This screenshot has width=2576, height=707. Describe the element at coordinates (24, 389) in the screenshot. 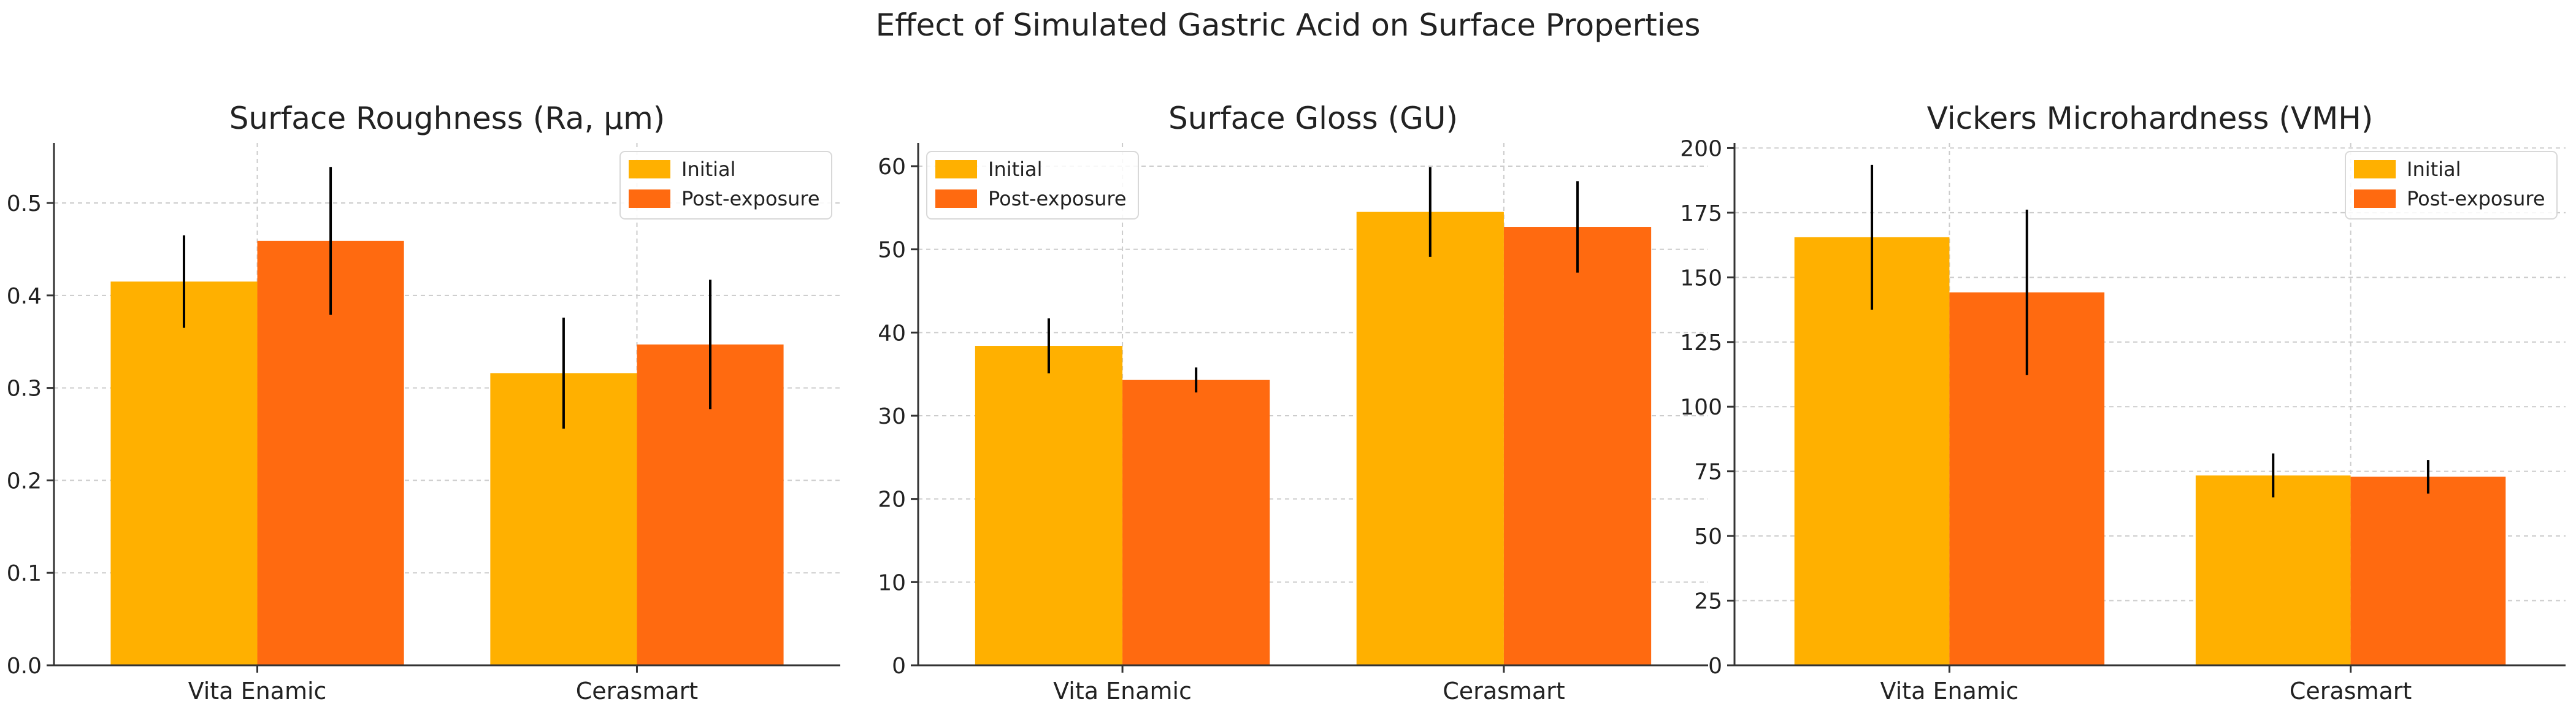

I see `y-tick-label: 0.3` at that location.